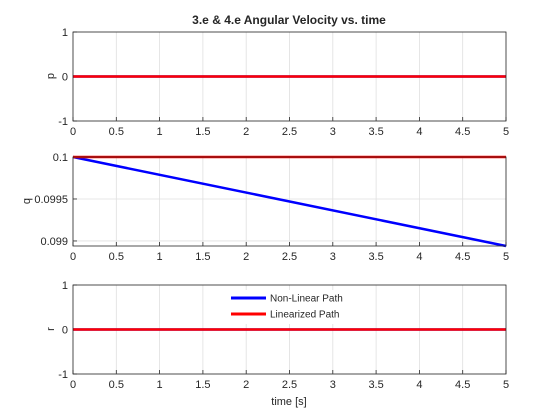 The height and width of the screenshot is (420, 560). What do you see at coordinates (60, 158) in the screenshot?
I see `y-tick-label: 0.1` at bounding box center [60, 158].